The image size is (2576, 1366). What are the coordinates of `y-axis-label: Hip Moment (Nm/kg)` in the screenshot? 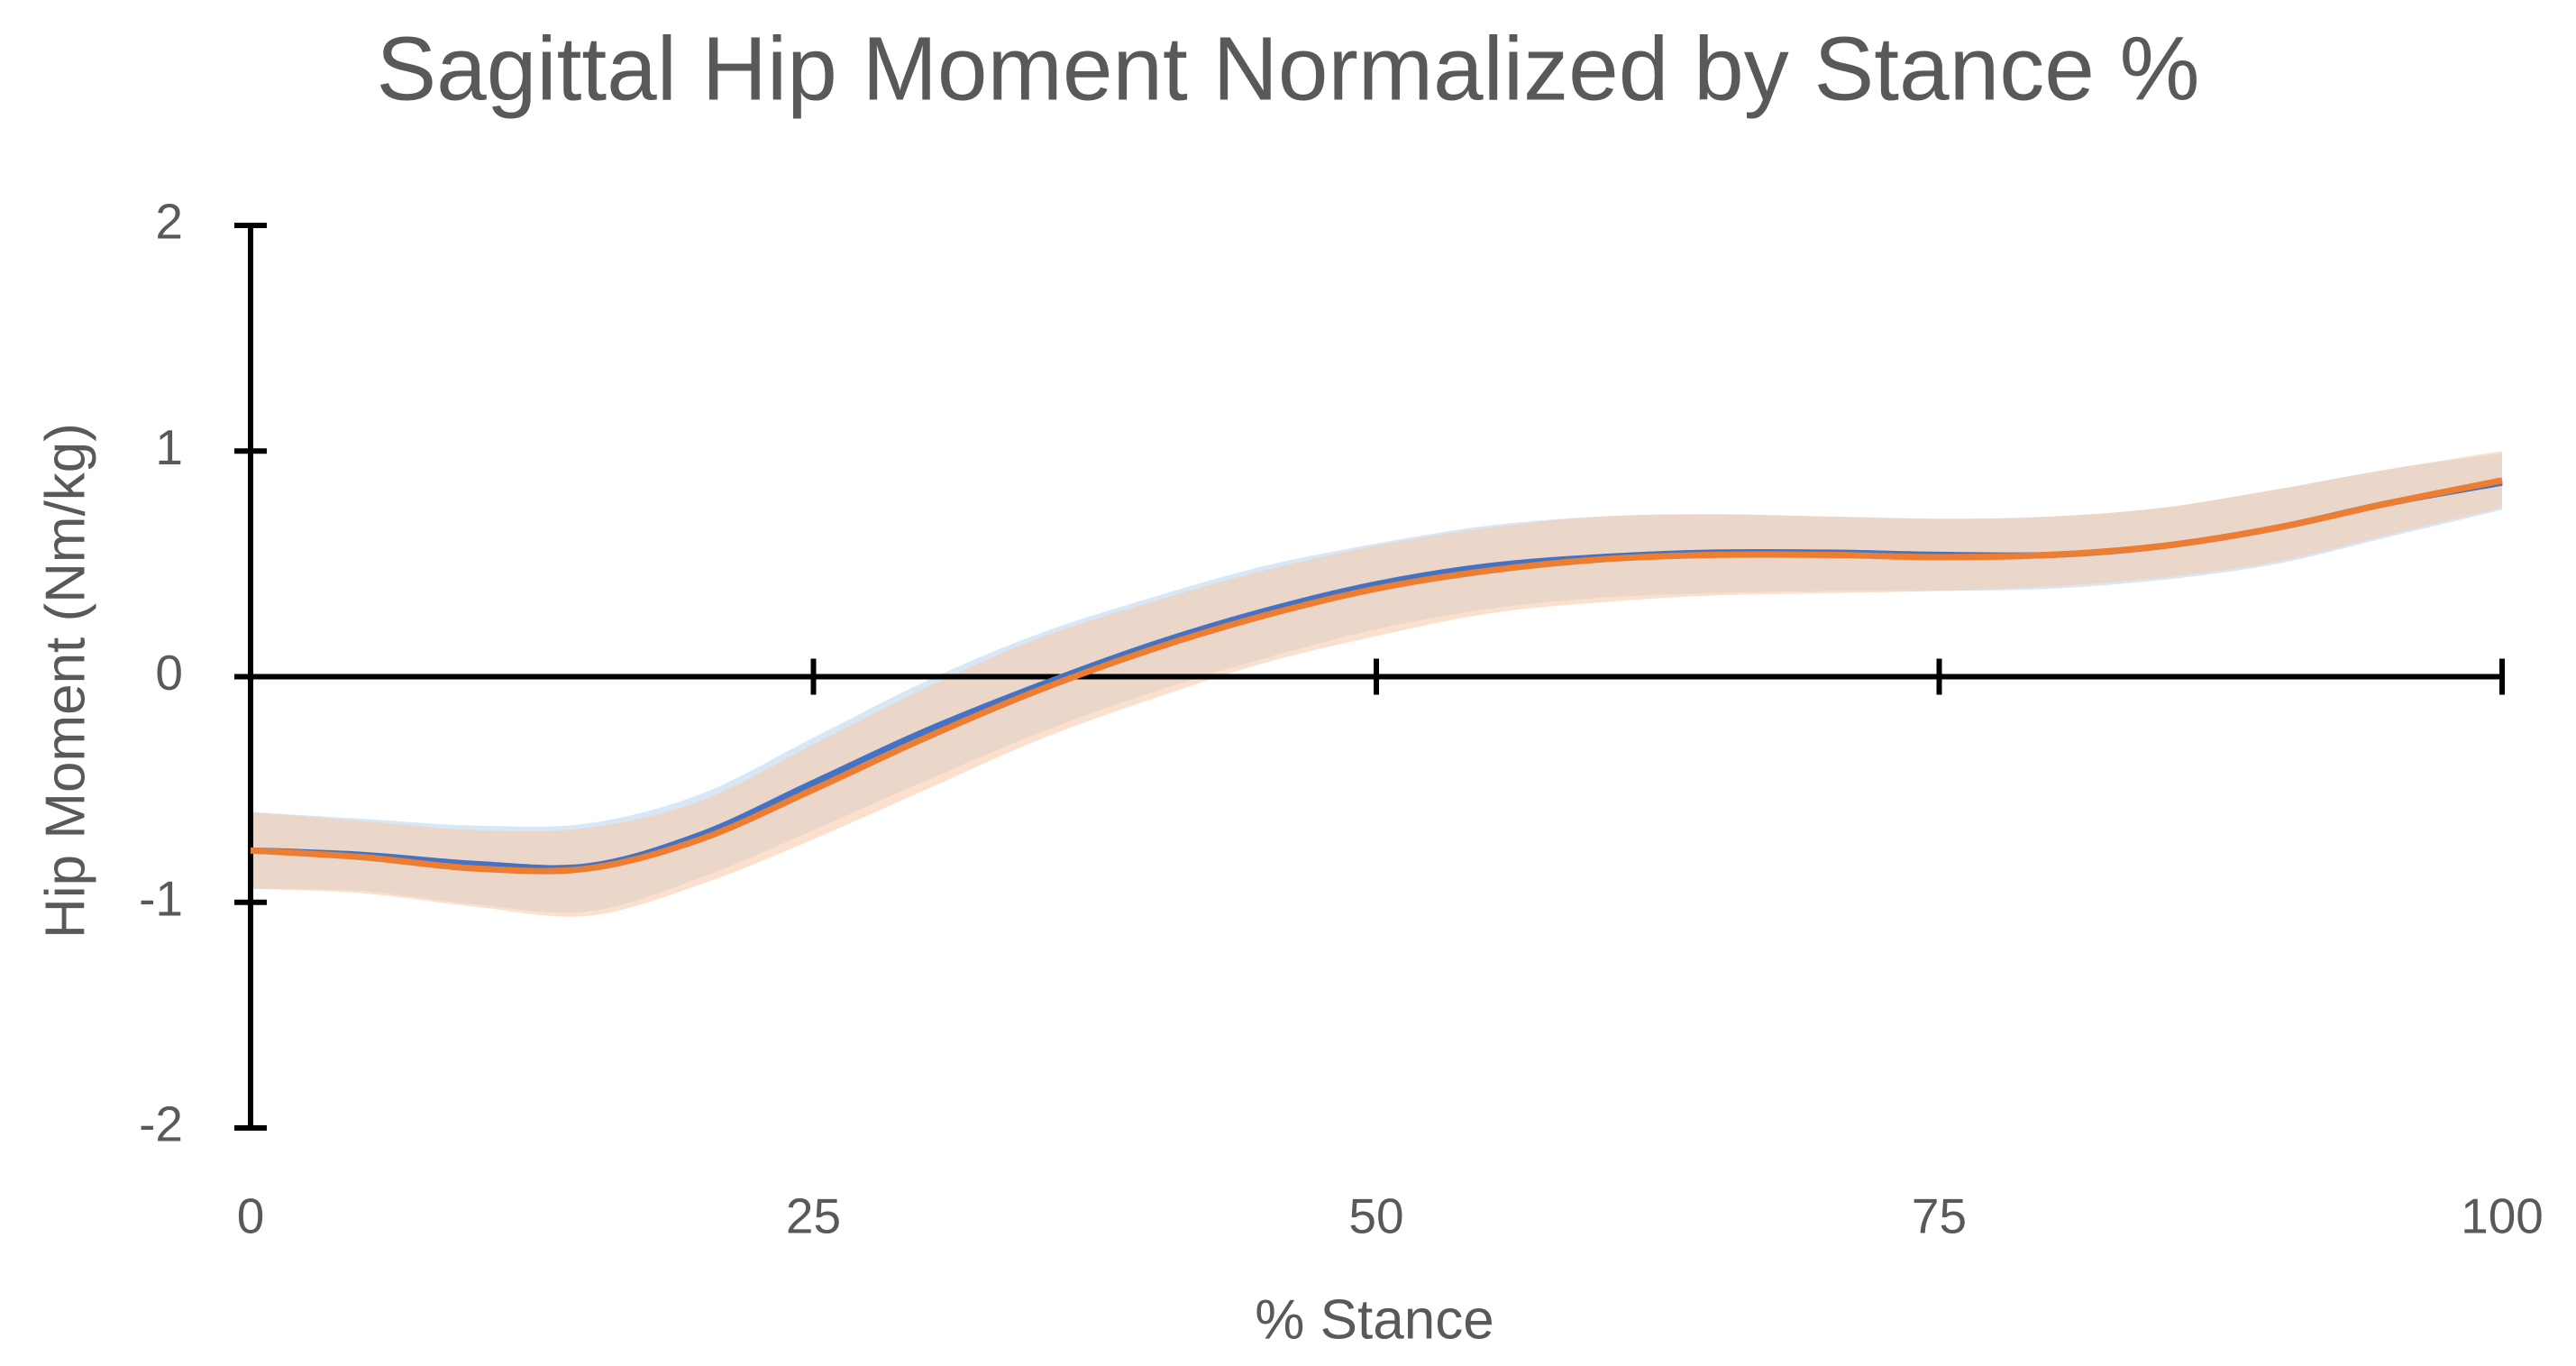 It's located at (65, 681).